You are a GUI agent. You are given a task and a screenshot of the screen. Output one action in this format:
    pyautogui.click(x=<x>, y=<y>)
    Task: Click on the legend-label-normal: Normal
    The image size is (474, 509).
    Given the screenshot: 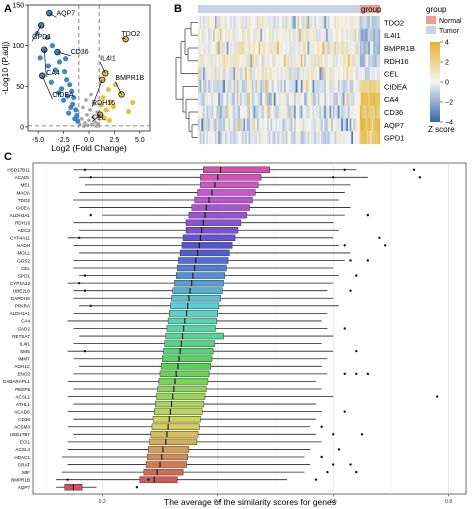 What is the action you would take?
    pyautogui.click(x=450, y=21)
    